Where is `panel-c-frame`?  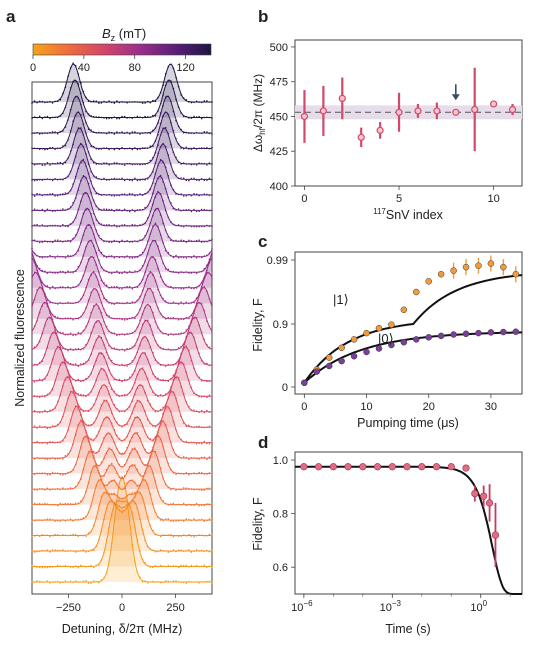
panel-c-frame is located at coordinates (408, 323).